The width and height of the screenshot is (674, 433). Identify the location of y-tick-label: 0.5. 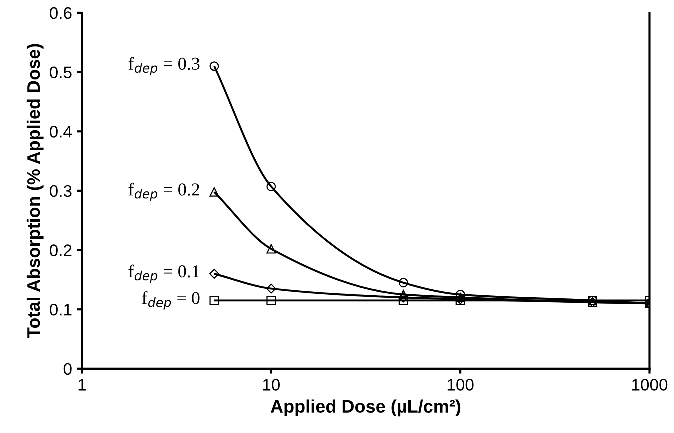
(61, 72).